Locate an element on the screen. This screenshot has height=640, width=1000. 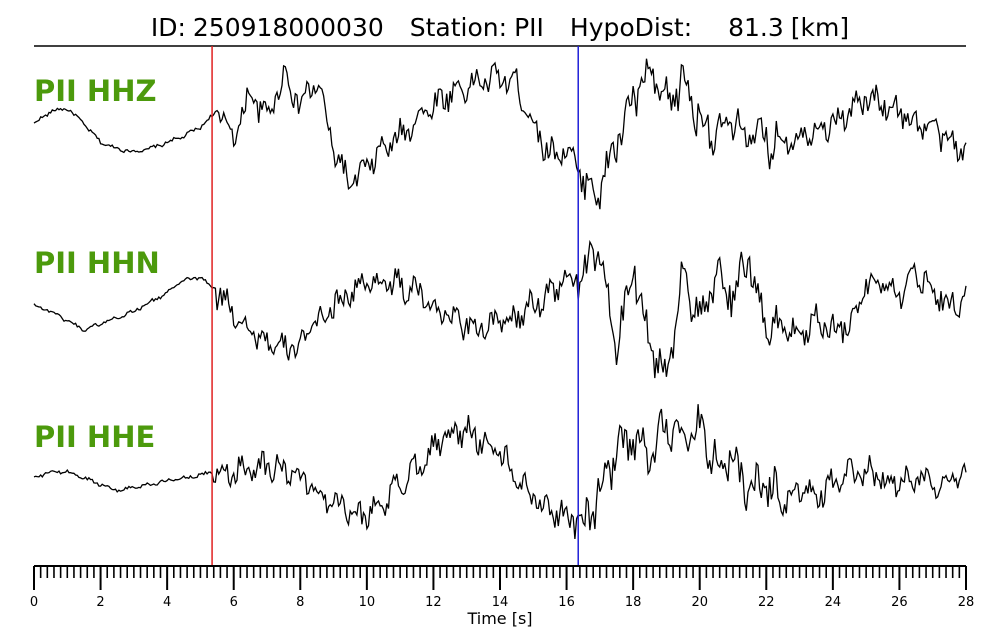
hypodist-unit: [km] is located at coordinates (820, 27).